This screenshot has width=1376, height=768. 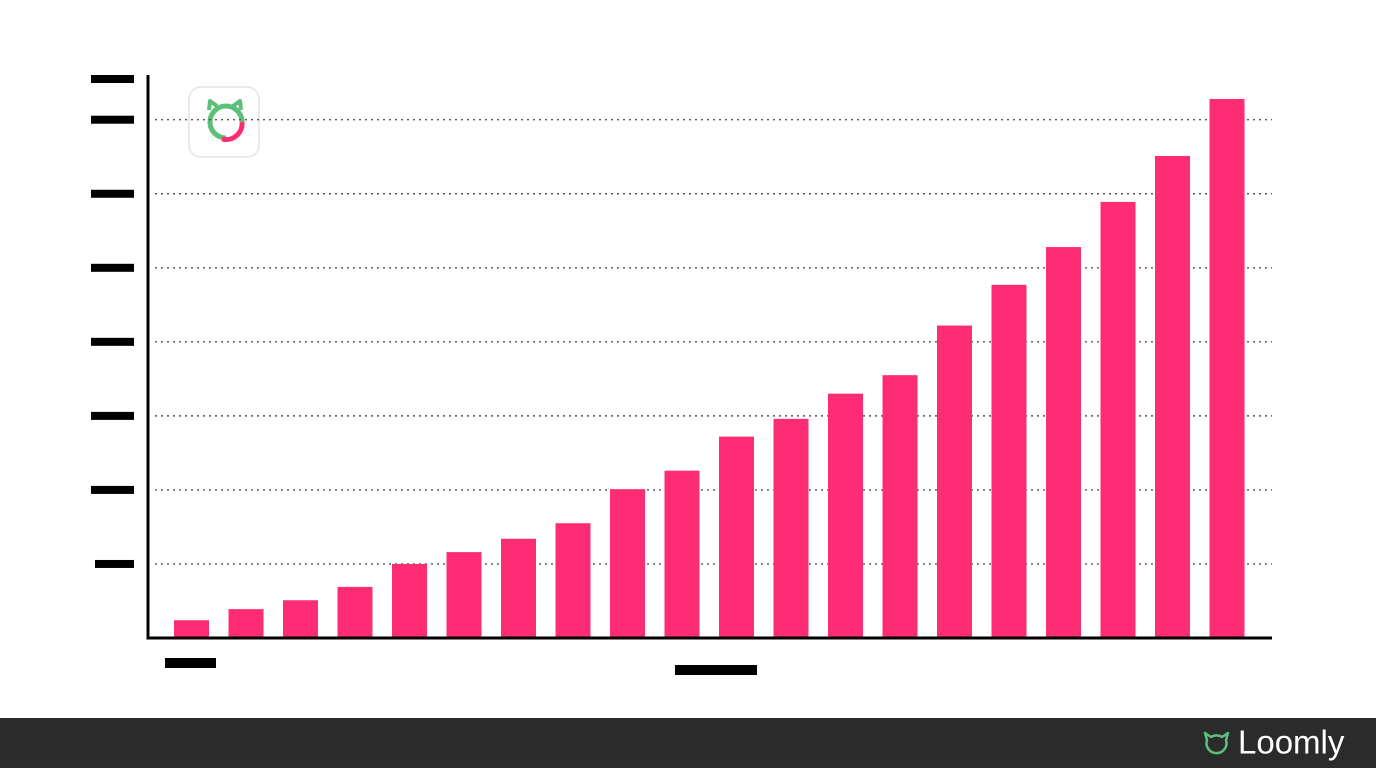 I want to click on brand-icon, so click(x=1216, y=743).